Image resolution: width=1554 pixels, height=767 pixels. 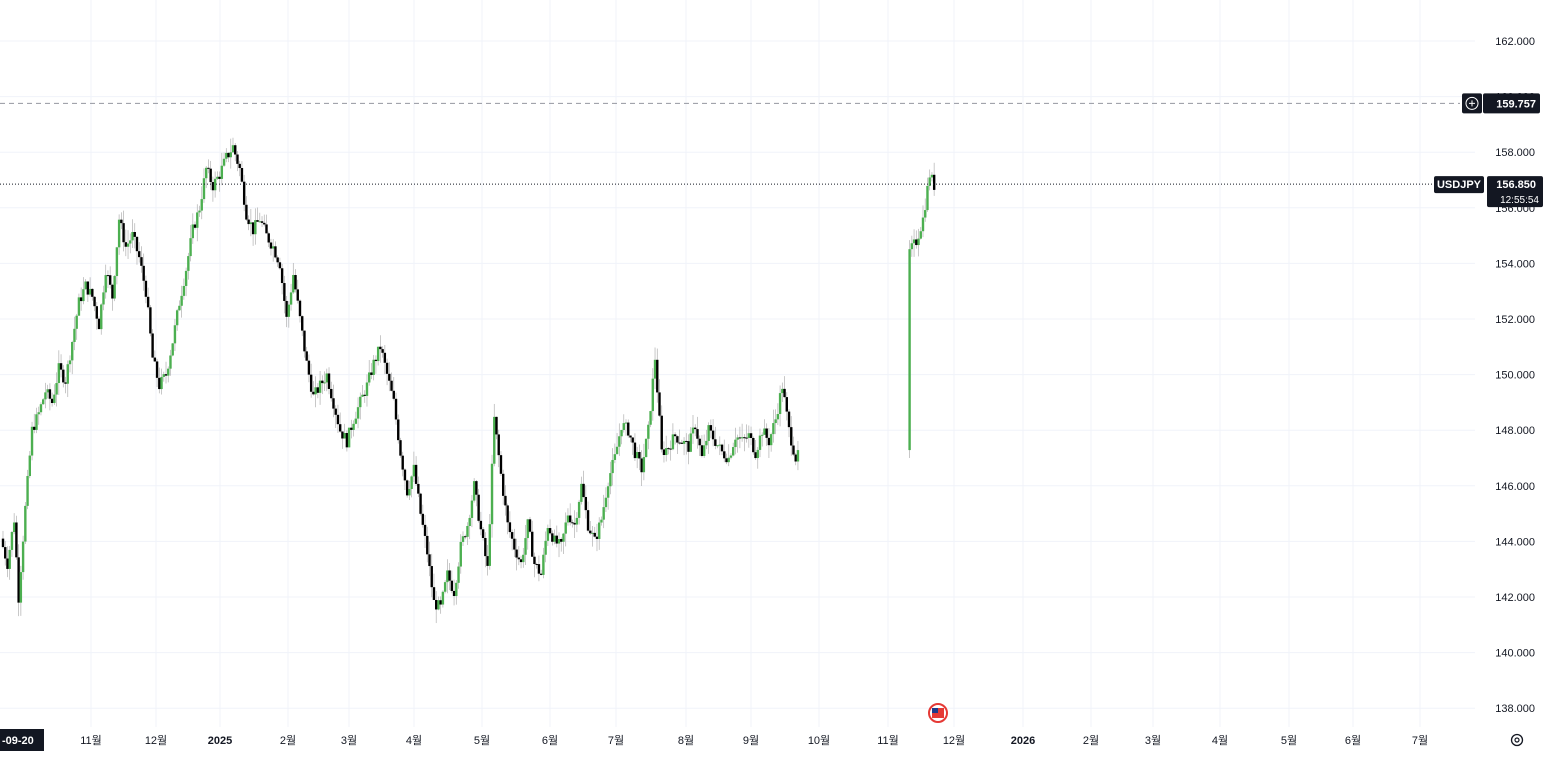 What do you see at coordinates (550, 740) in the screenshot?
I see `x-tick-label: 6월` at bounding box center [550, 740].